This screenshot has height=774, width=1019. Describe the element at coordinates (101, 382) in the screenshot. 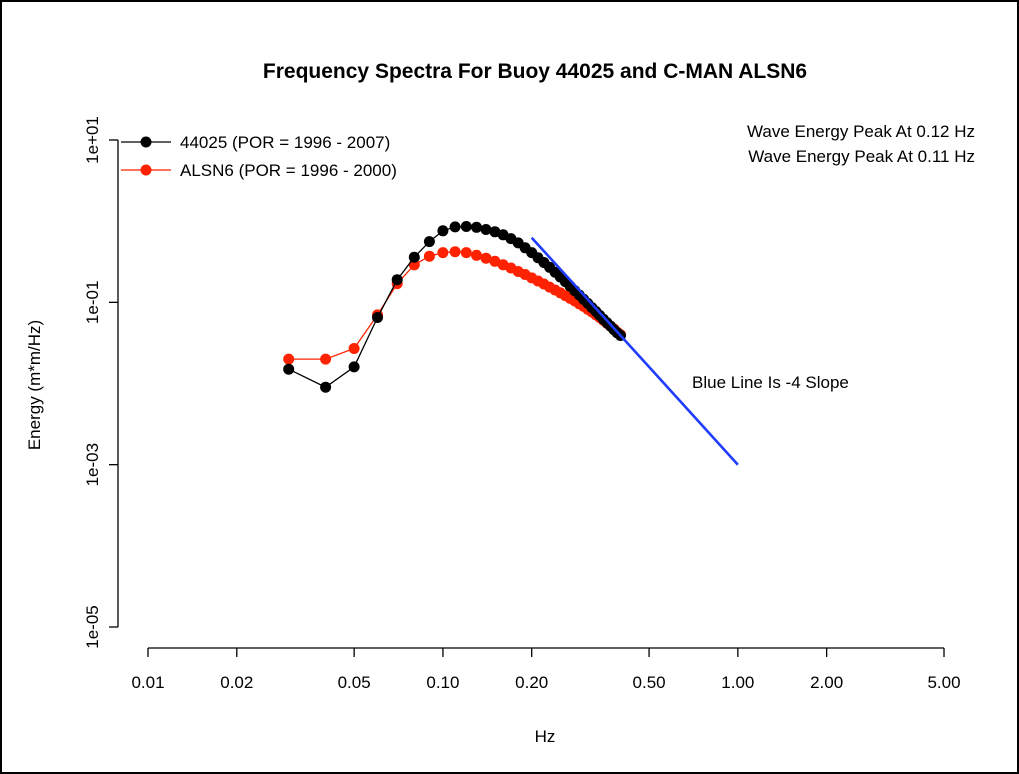

I see `y-axis: 1e-05 1e-03 1e-01 1e+01` at that location.